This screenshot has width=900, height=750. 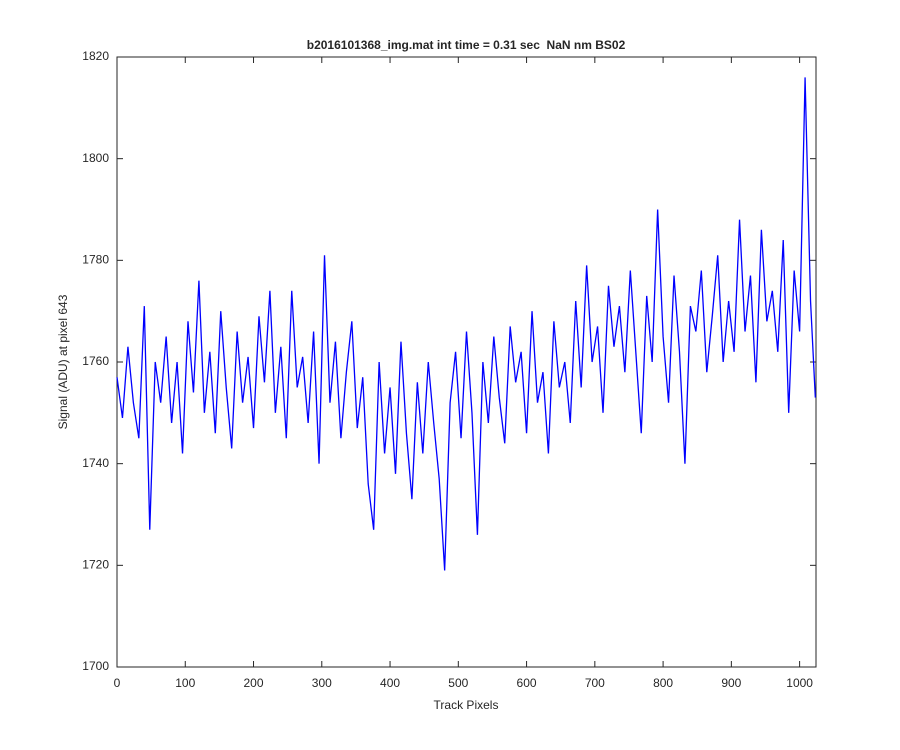 I want to click on y-tick-label: 1780, so click(x=95, y=260).